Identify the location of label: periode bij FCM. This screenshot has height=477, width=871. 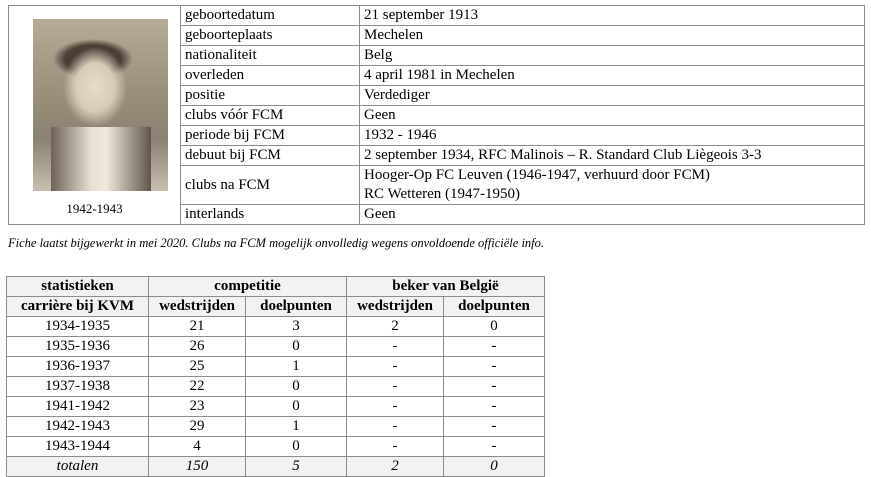
(270, 135).